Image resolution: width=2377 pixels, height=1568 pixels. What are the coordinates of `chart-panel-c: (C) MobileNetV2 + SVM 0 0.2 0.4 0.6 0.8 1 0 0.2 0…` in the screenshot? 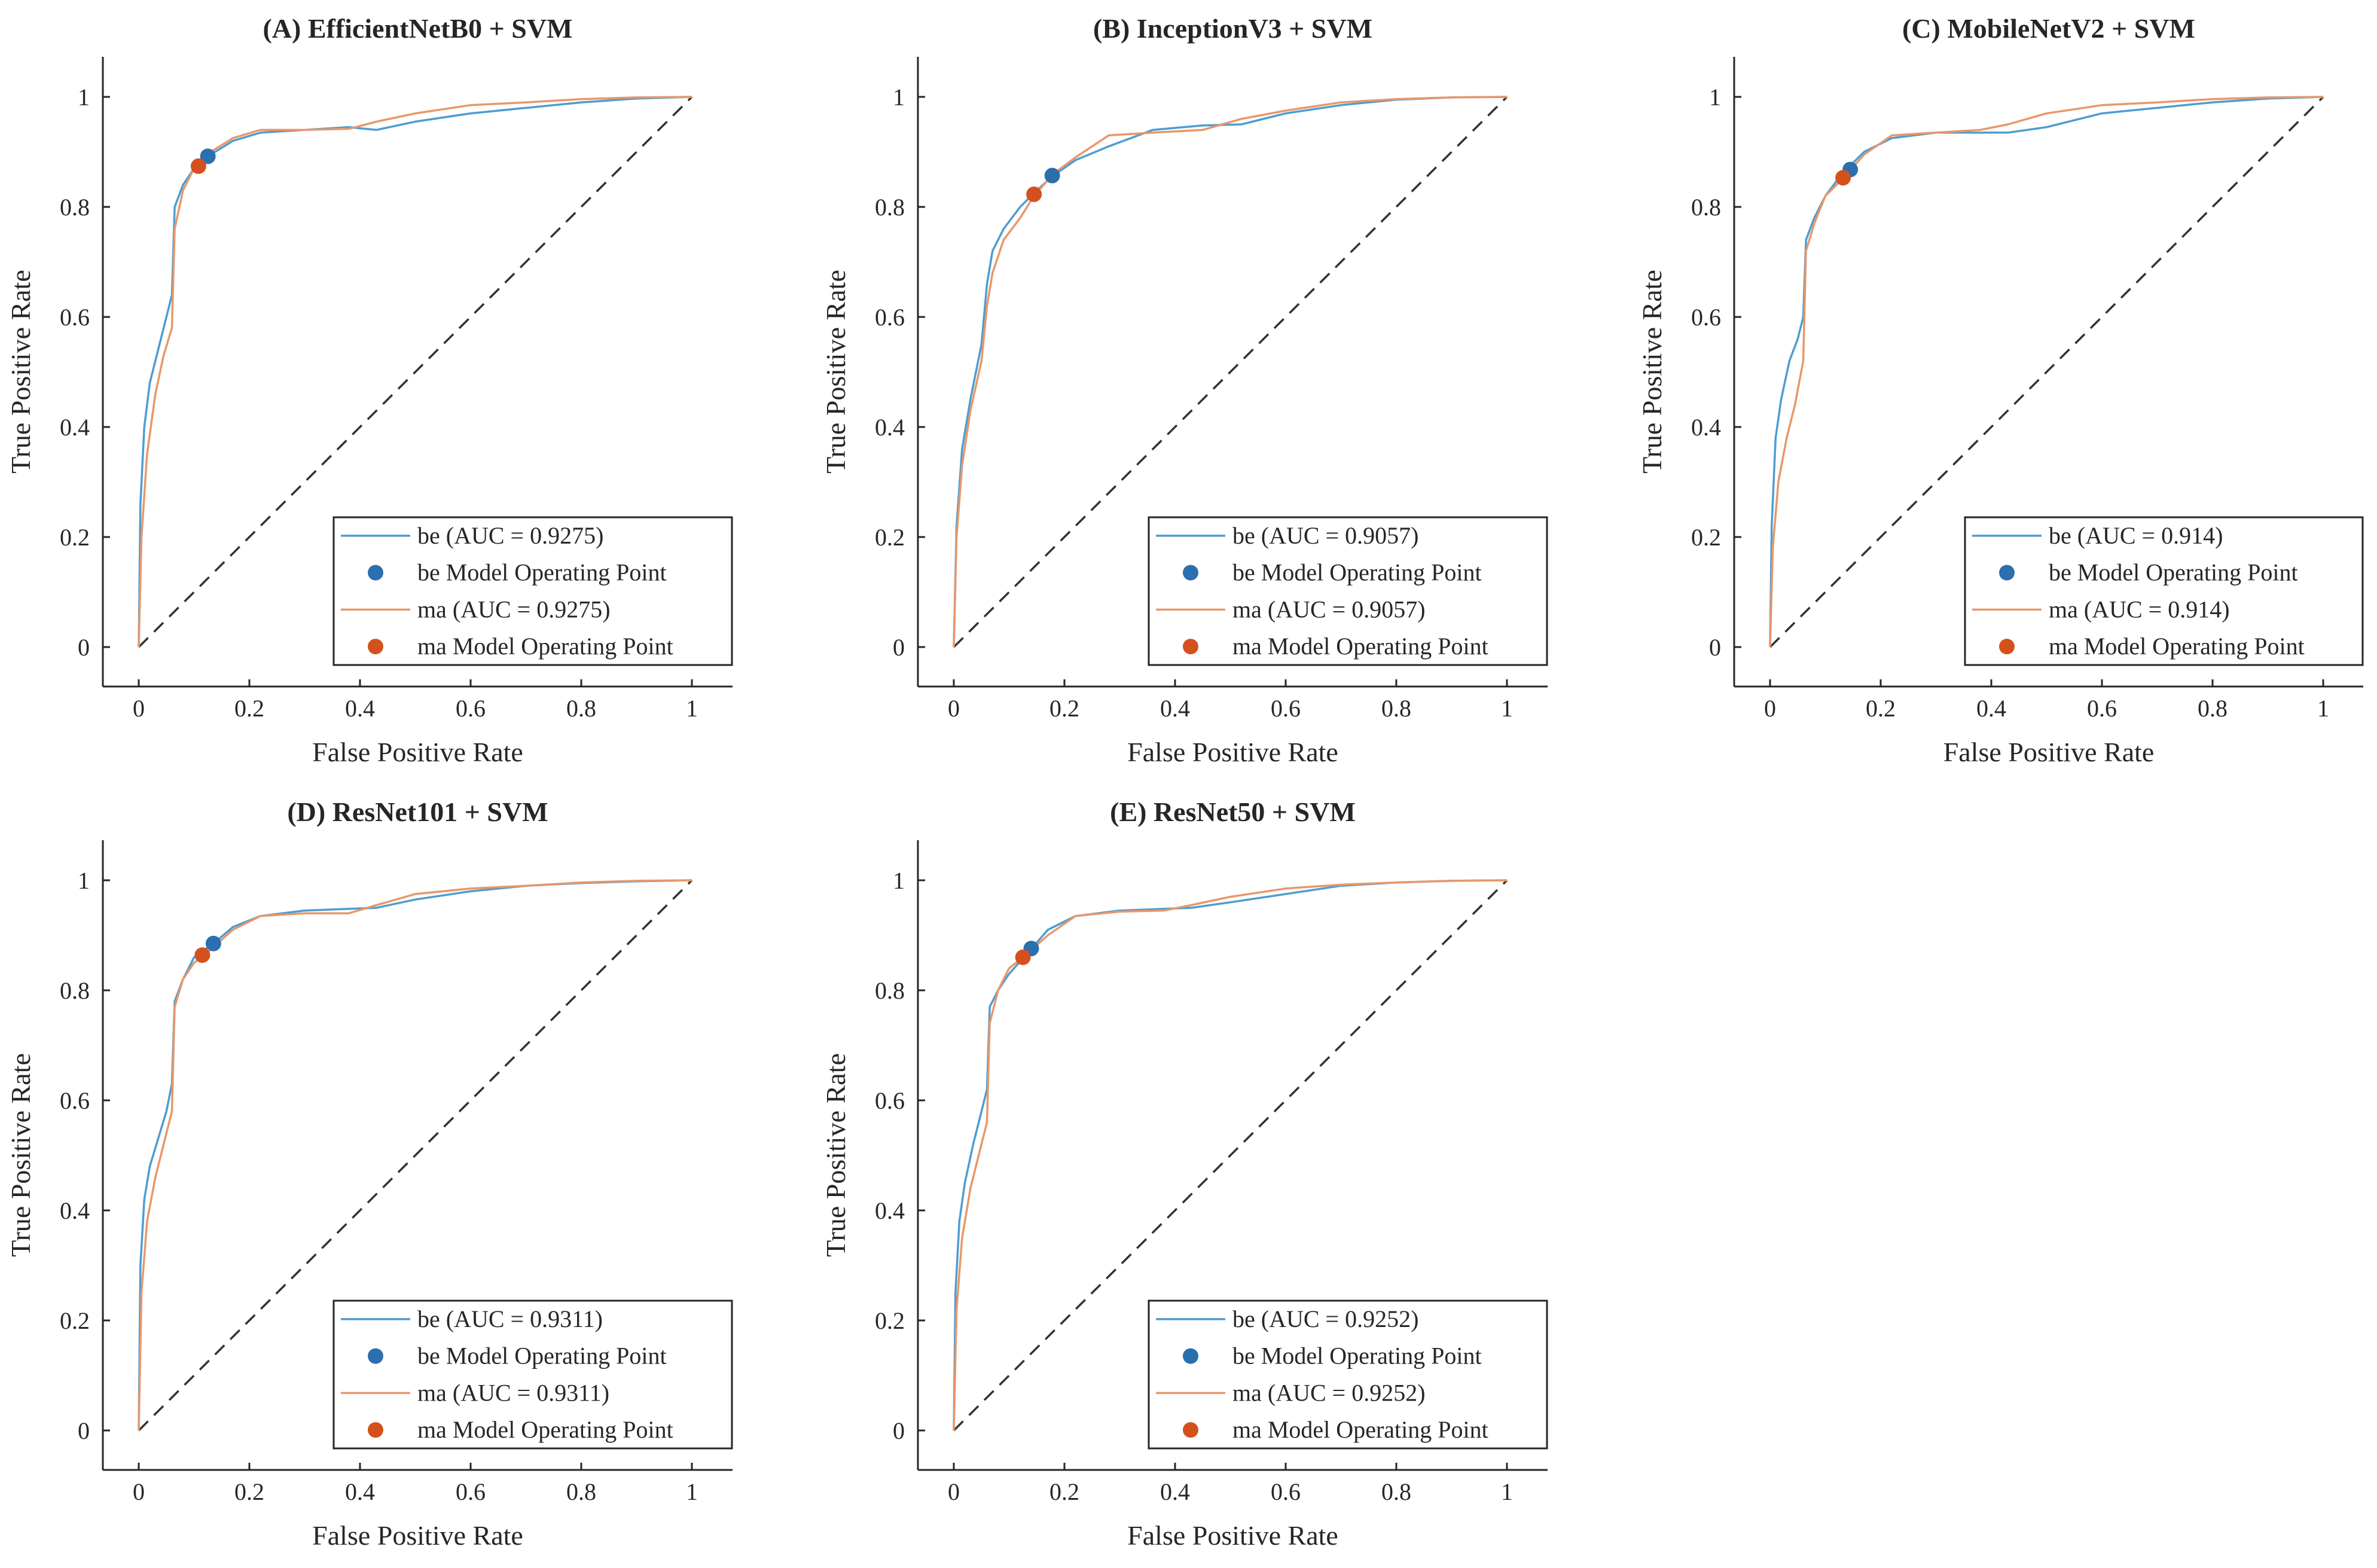 It's located at (2000, 390).